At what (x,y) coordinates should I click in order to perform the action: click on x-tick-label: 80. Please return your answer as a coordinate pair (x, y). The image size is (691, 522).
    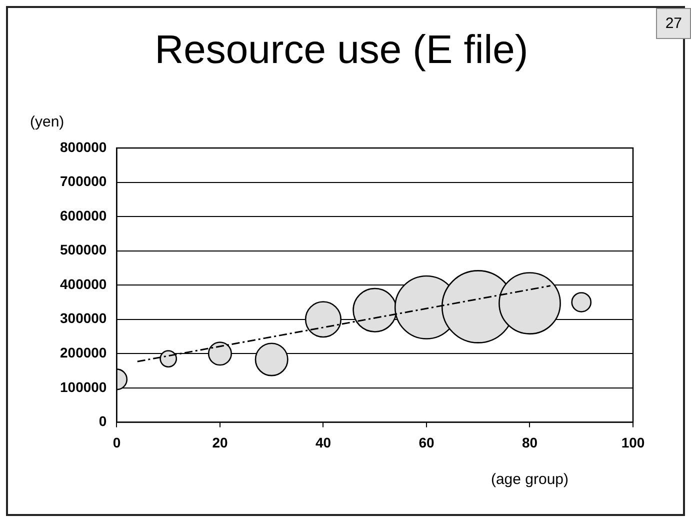
    Looking at the image, I should click on (530, 442).